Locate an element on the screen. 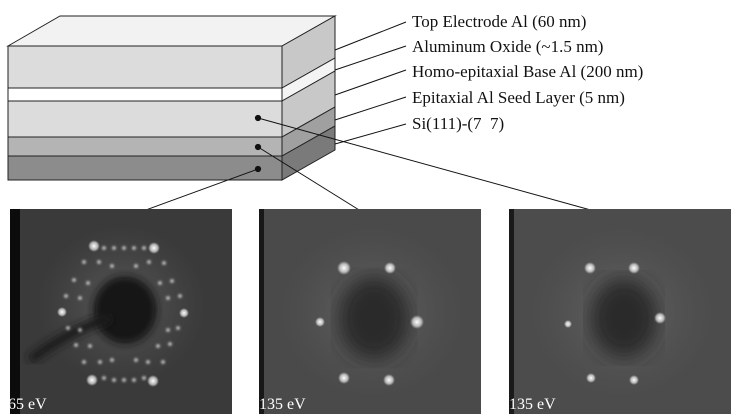 Image resolution: width=733 pixels, height=414 pixels. label-substrate: Si(111)-(7 7) is located at coordinates (458, 123).